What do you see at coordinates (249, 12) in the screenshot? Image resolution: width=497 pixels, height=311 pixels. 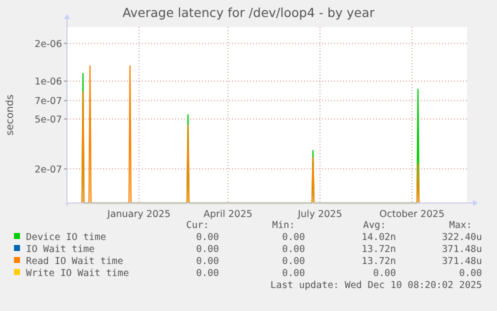 I see `chart-title: Average latency for /dev/loop4 - by year` at bounding box center [249, 12].